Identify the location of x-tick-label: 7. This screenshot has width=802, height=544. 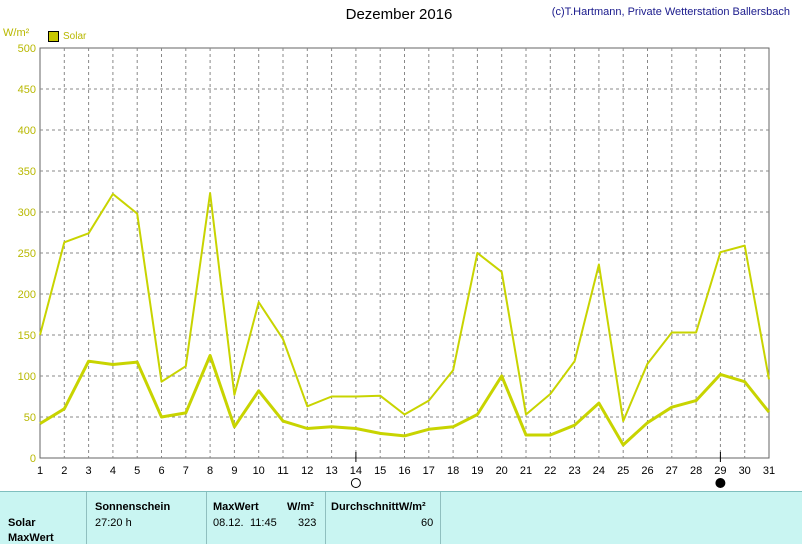
(186, 471).